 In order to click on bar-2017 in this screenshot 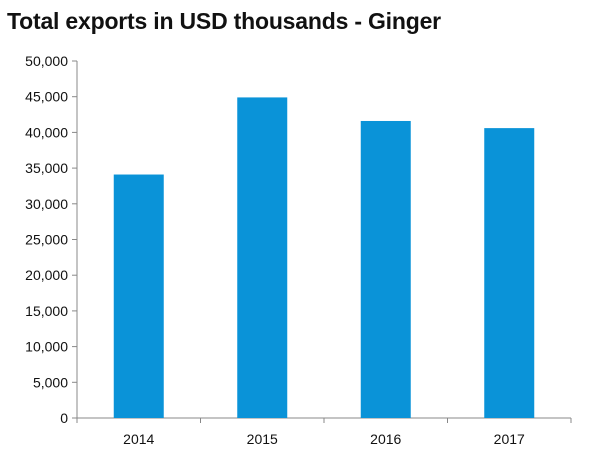, I will do `click(509, 273)`.